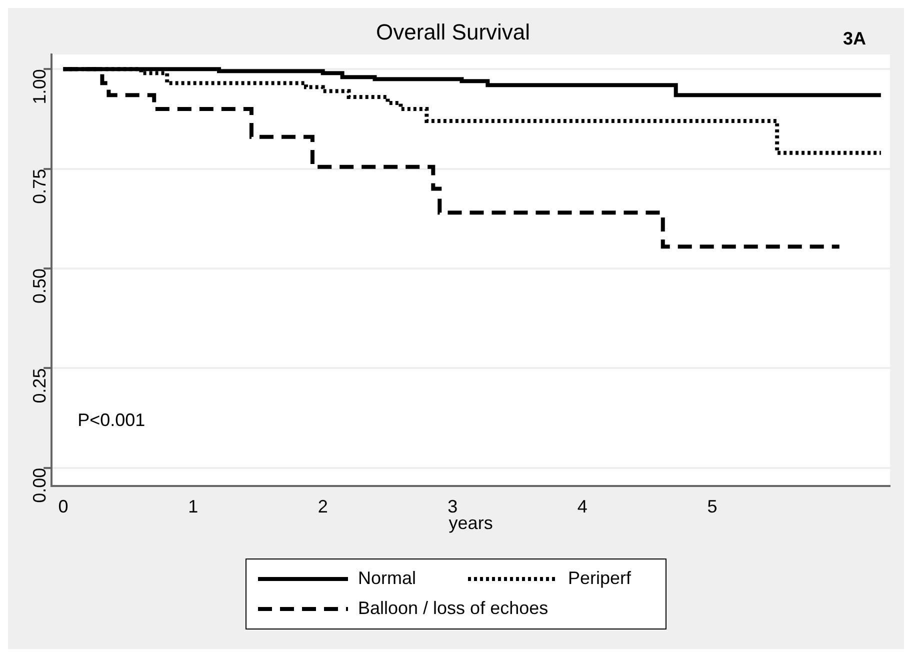 This screenshot has height=657, width=912. What do you see at coordinates (40, 386) in the screenshot?
I see `y-tick-label: 0.25` at bounding box center [40, 386].